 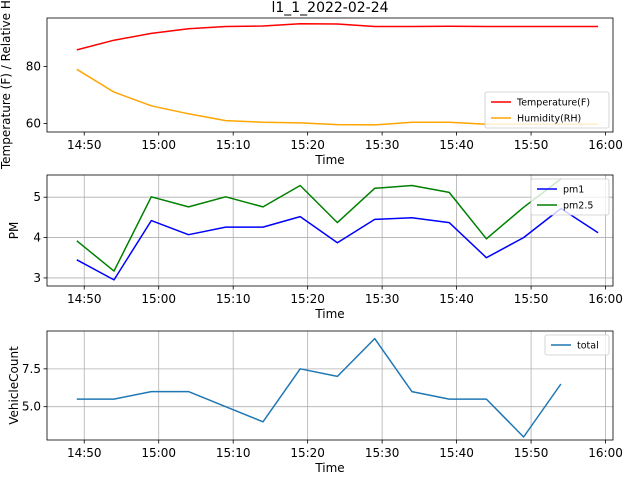 What do you see at coordinates (549, 119) in the screenshot?
I see `legend-label: Humidity(RH)` at bounding box center [549, 119].